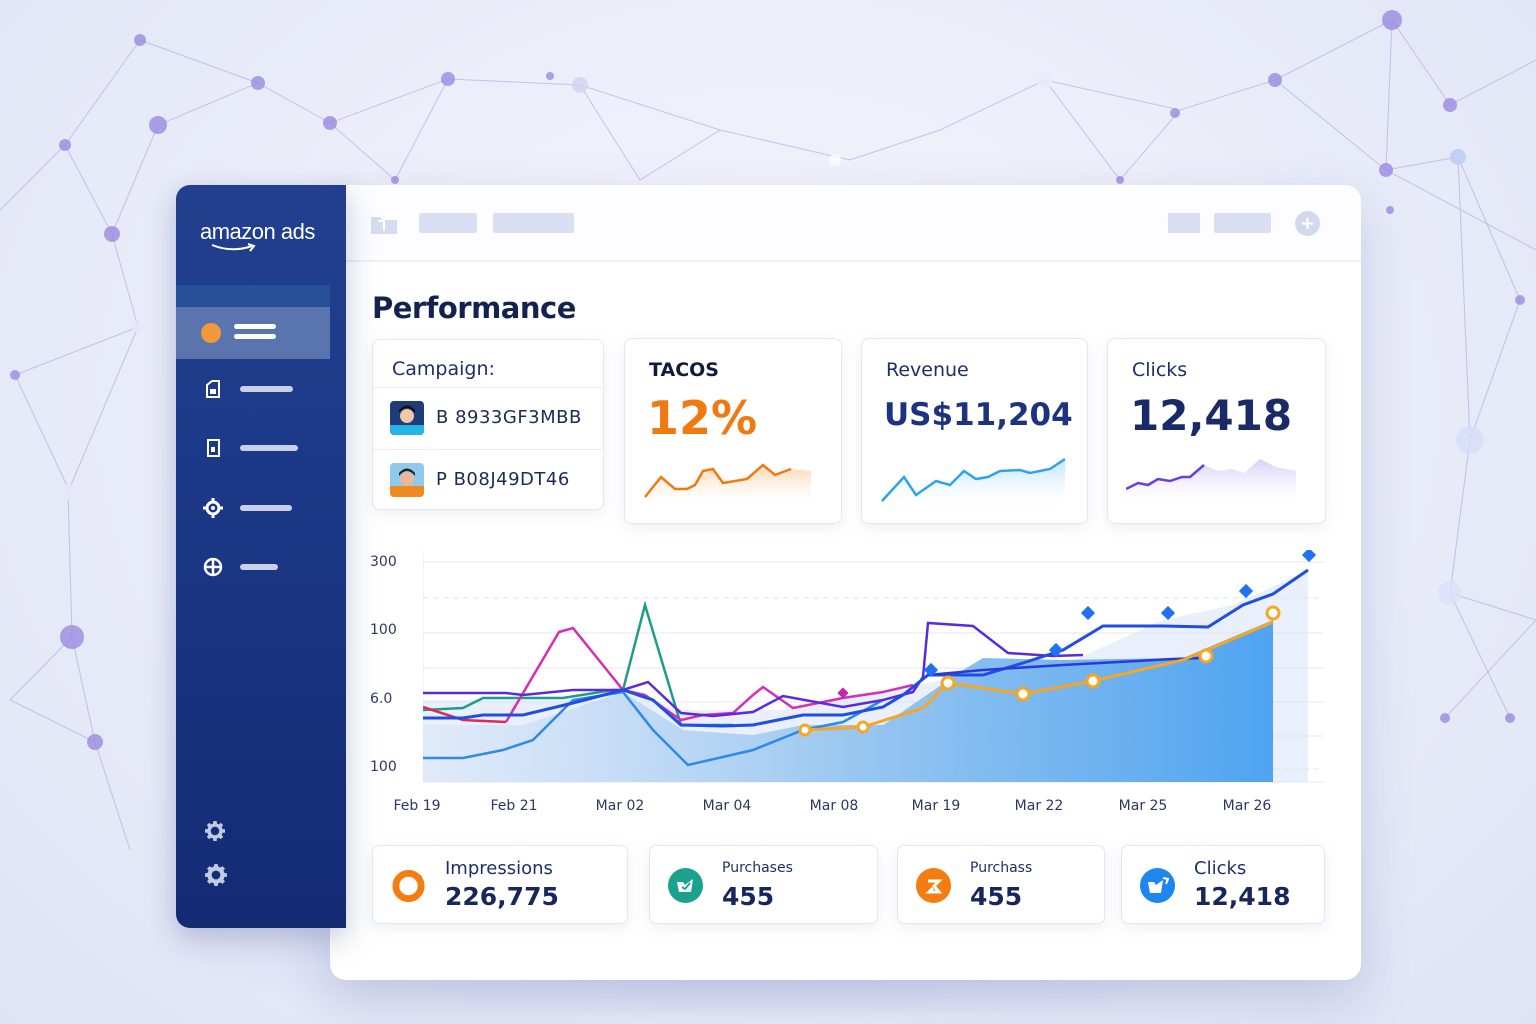 Image resolution: width=1536 pixels, height=1024 pixels. Describe the element at coordinates (381, 699) in the screenshot. I see `y-tick-label: 6.0` at that location.